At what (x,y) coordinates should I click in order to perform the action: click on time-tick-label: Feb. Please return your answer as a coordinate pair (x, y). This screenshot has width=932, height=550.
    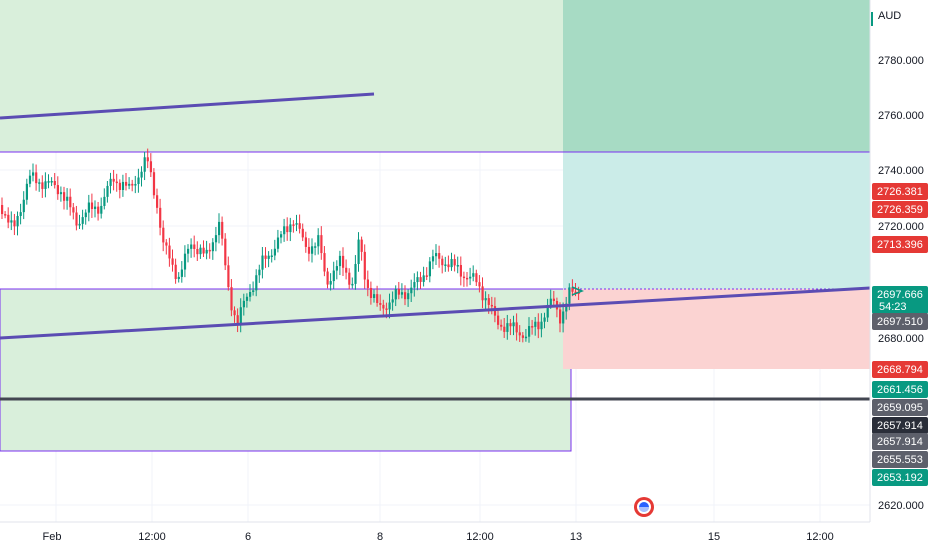
    Looking at the image, I should click on (52, 537).